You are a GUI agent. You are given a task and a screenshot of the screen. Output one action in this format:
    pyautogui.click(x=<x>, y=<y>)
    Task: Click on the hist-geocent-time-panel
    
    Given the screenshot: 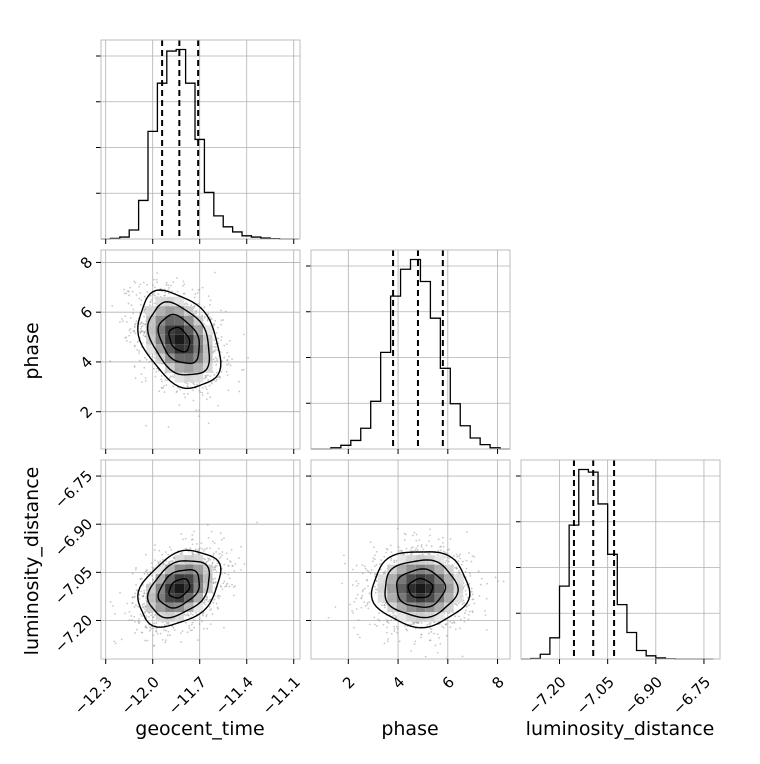 What is the action you would take?
    pyautogui.click(x=198, y=141)
    